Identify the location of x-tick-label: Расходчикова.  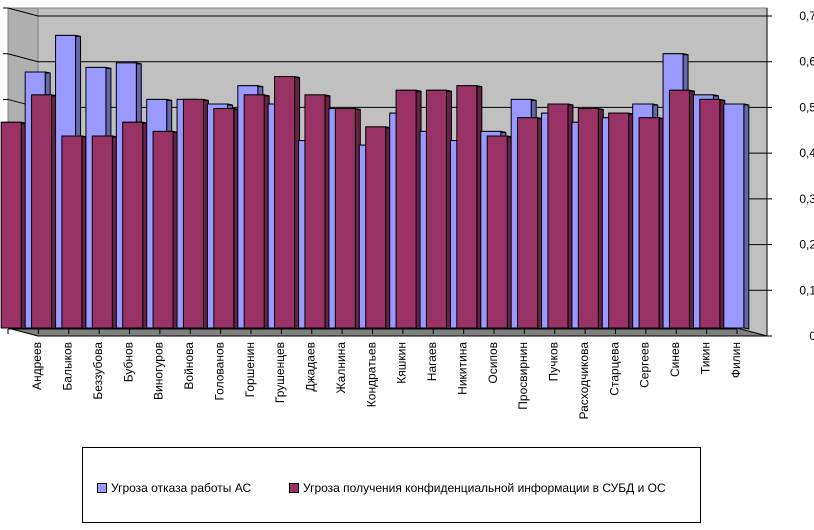
(584, 381).